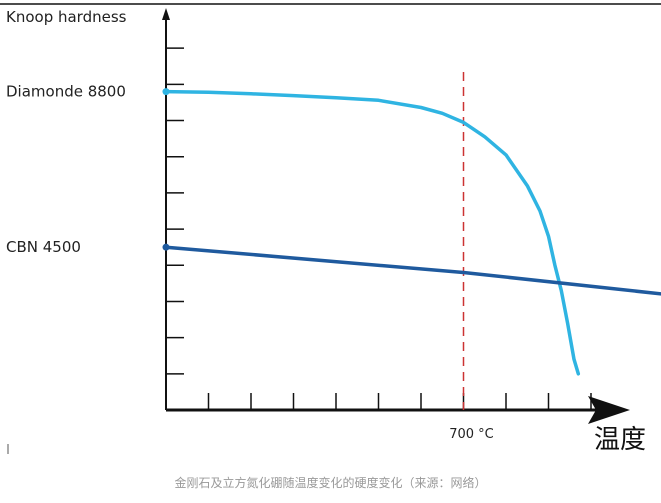 The width and height of the screenshot is (661, 503). What do you see at coordinates (66, 17) in the screenshot?
I see `y-axis-label: Knoop hardness` at bounding box center [66, 17].